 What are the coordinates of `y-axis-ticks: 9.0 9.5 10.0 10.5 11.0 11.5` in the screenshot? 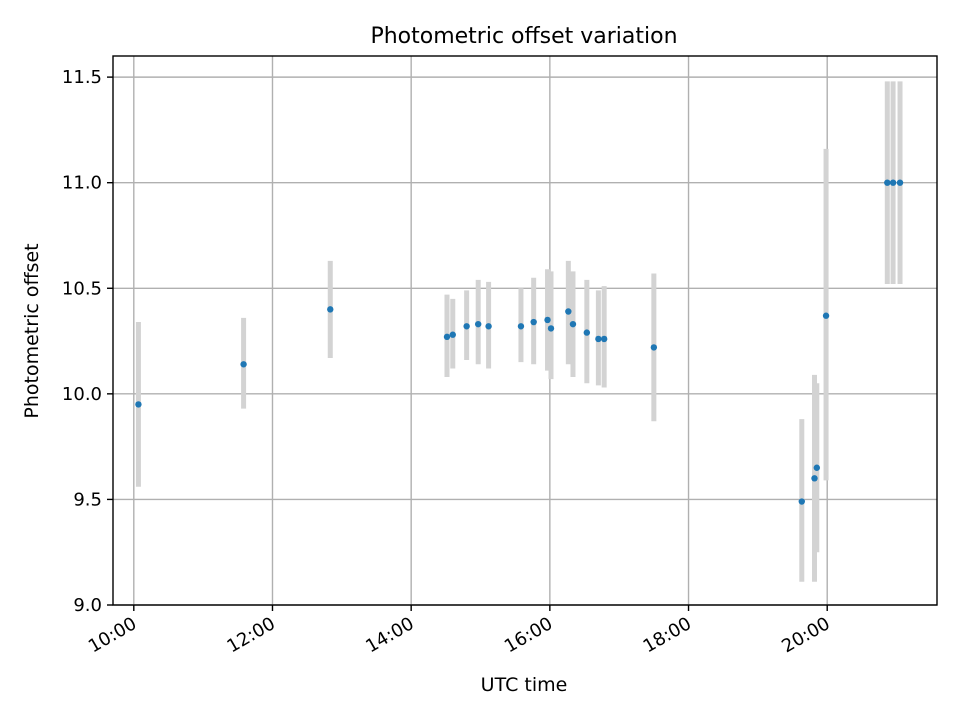 It's located at (87, 341).